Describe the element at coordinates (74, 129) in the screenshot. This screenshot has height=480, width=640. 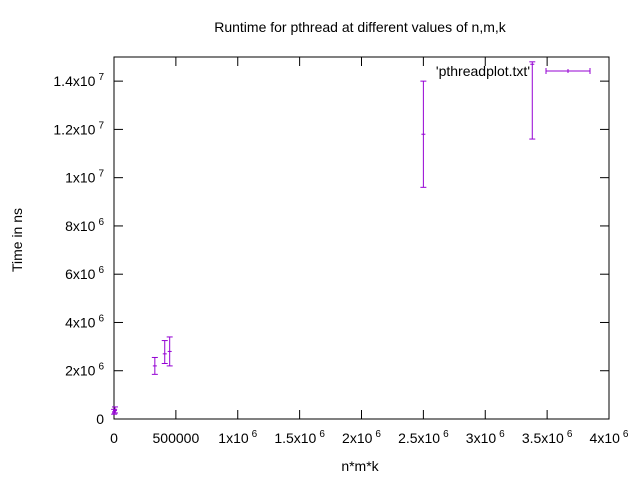
I see `tick-label-base: 1.2x10` at that location.